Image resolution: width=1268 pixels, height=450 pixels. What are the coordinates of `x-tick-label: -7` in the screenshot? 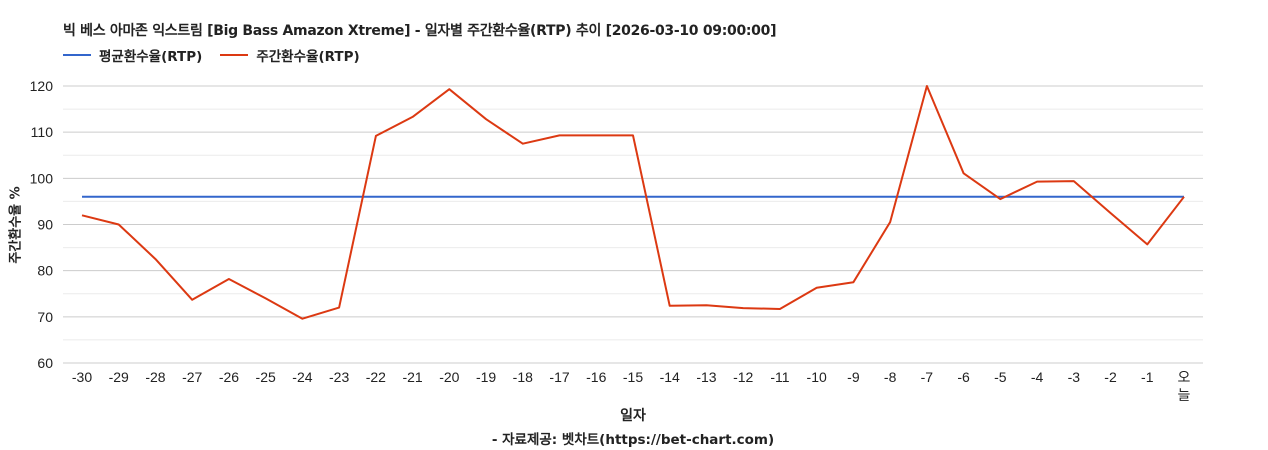 It's located at (927, 377).